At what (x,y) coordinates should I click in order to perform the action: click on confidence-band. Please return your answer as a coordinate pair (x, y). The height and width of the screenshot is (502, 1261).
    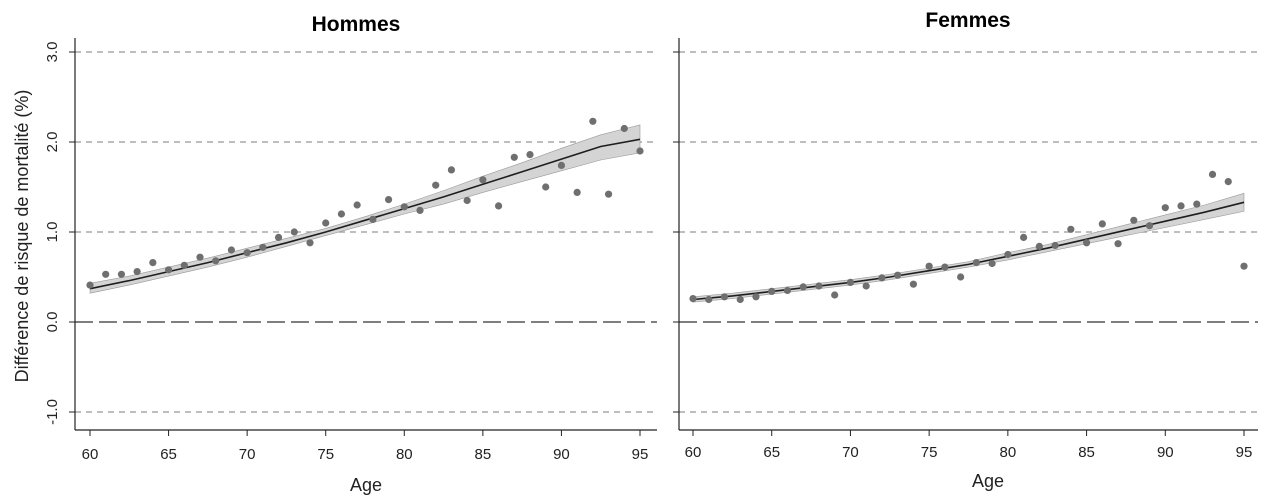
    Looking at the image, I should click on (365, 209).